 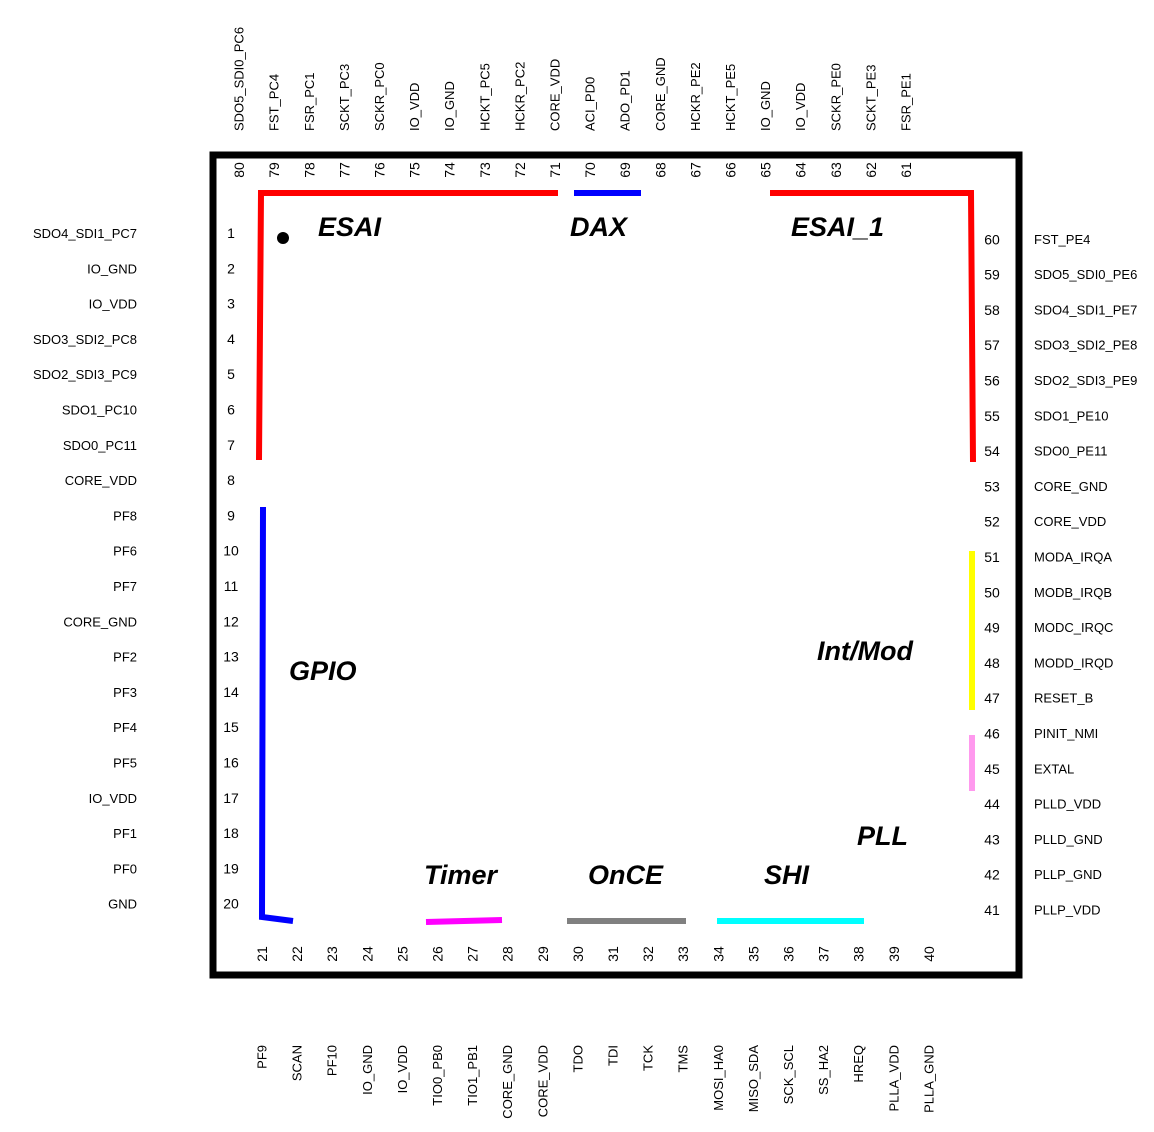 I want to click on left-pin-name: IO_VDD, so click(x=113, y=304).